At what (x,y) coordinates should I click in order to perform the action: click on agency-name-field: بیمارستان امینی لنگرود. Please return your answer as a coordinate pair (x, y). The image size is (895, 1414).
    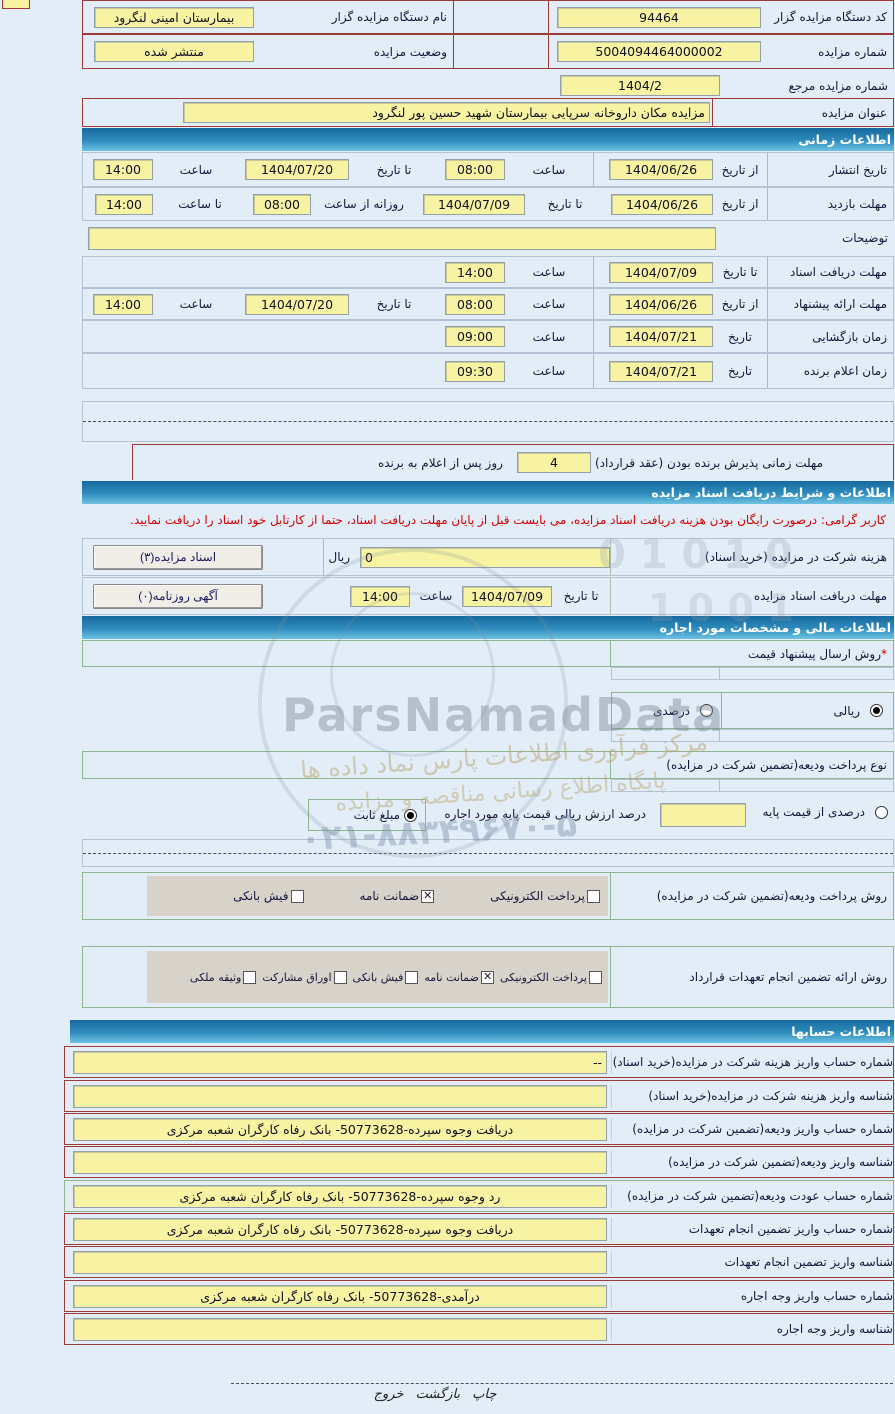
    Looking at the image, I should click on (174, 17).